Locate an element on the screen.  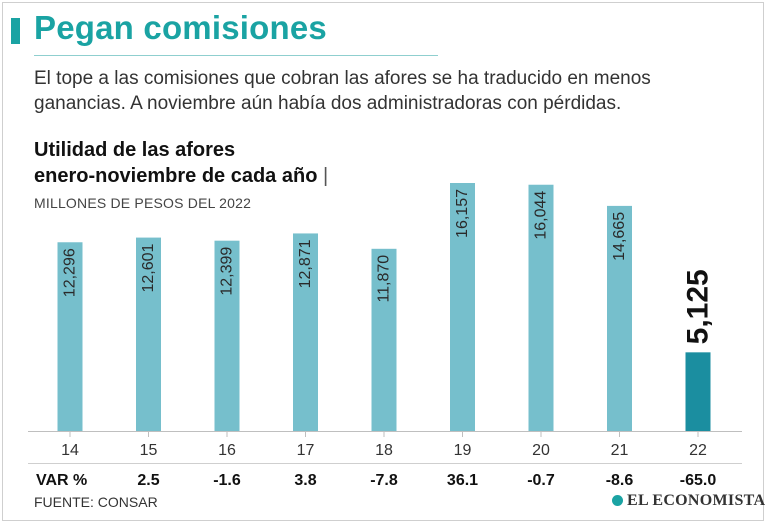
headline-divider is located at coordinates (236, 55).